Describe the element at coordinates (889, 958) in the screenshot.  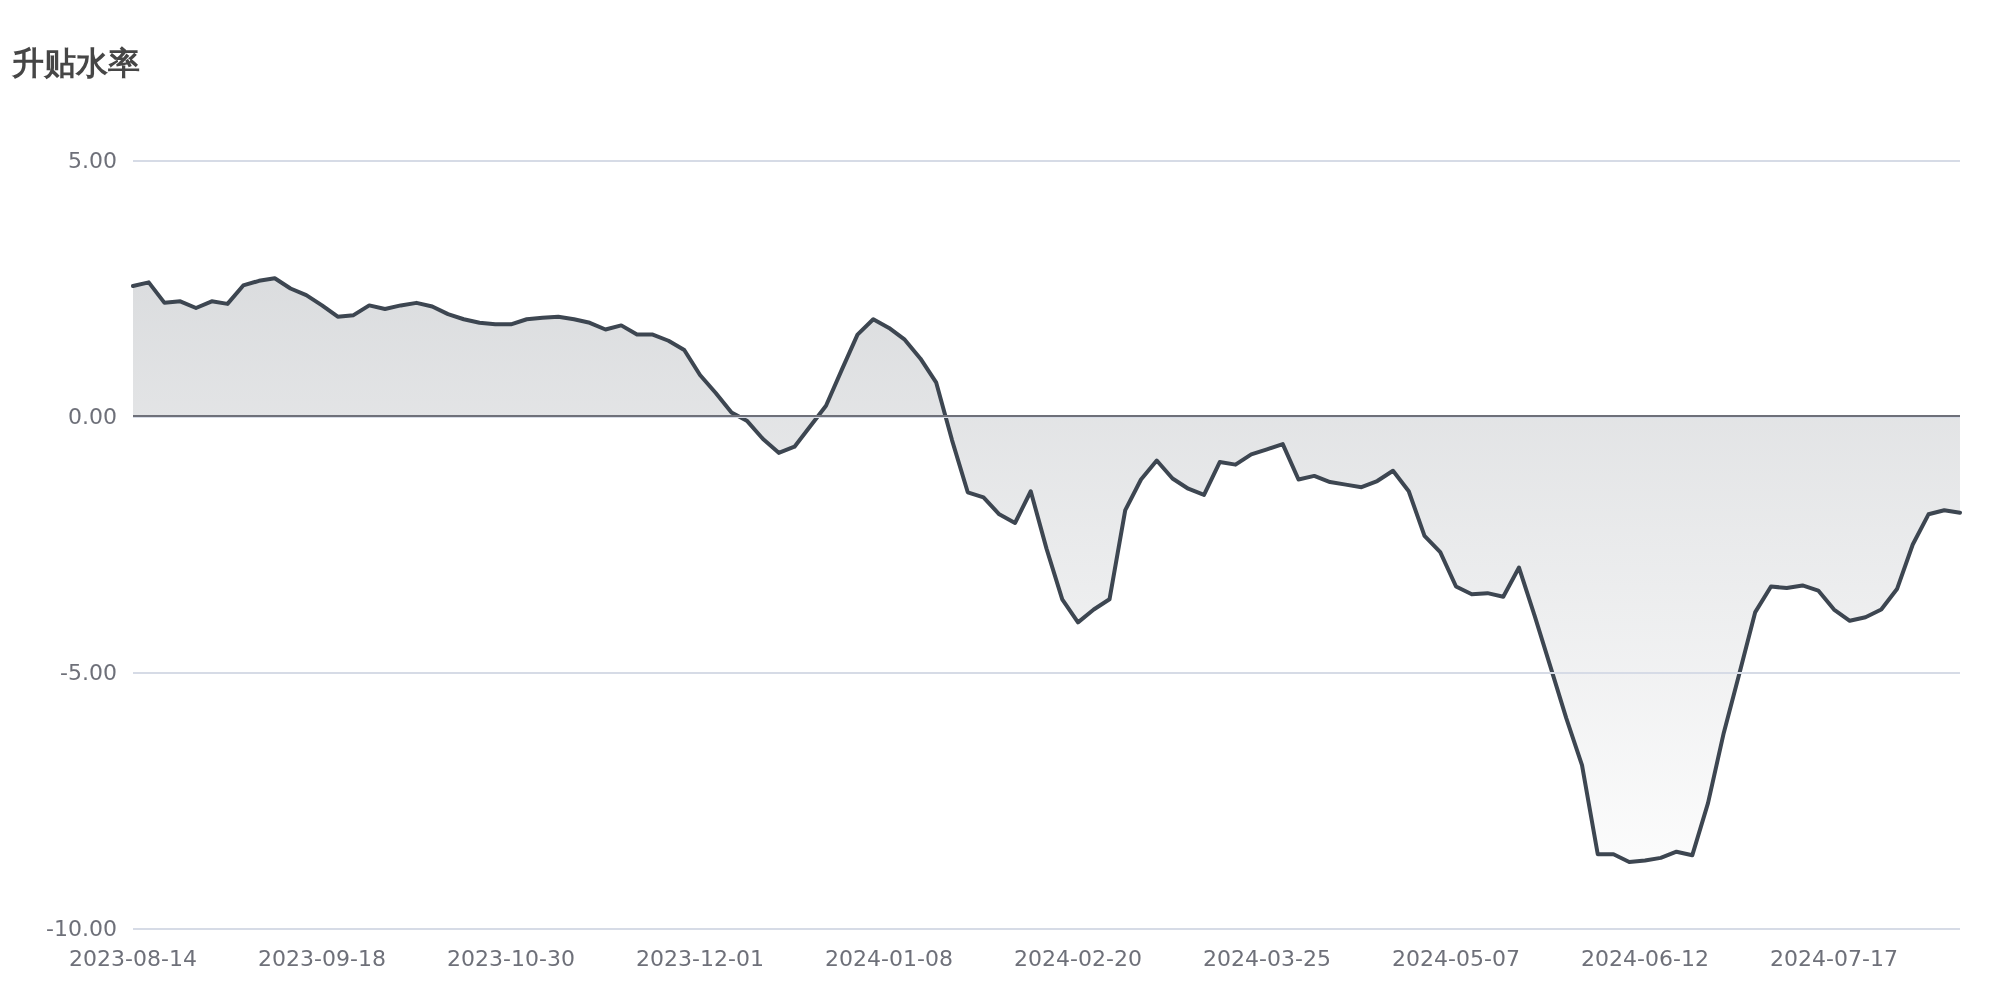
I see `x-tick-label: 2024-01-08` at that location.